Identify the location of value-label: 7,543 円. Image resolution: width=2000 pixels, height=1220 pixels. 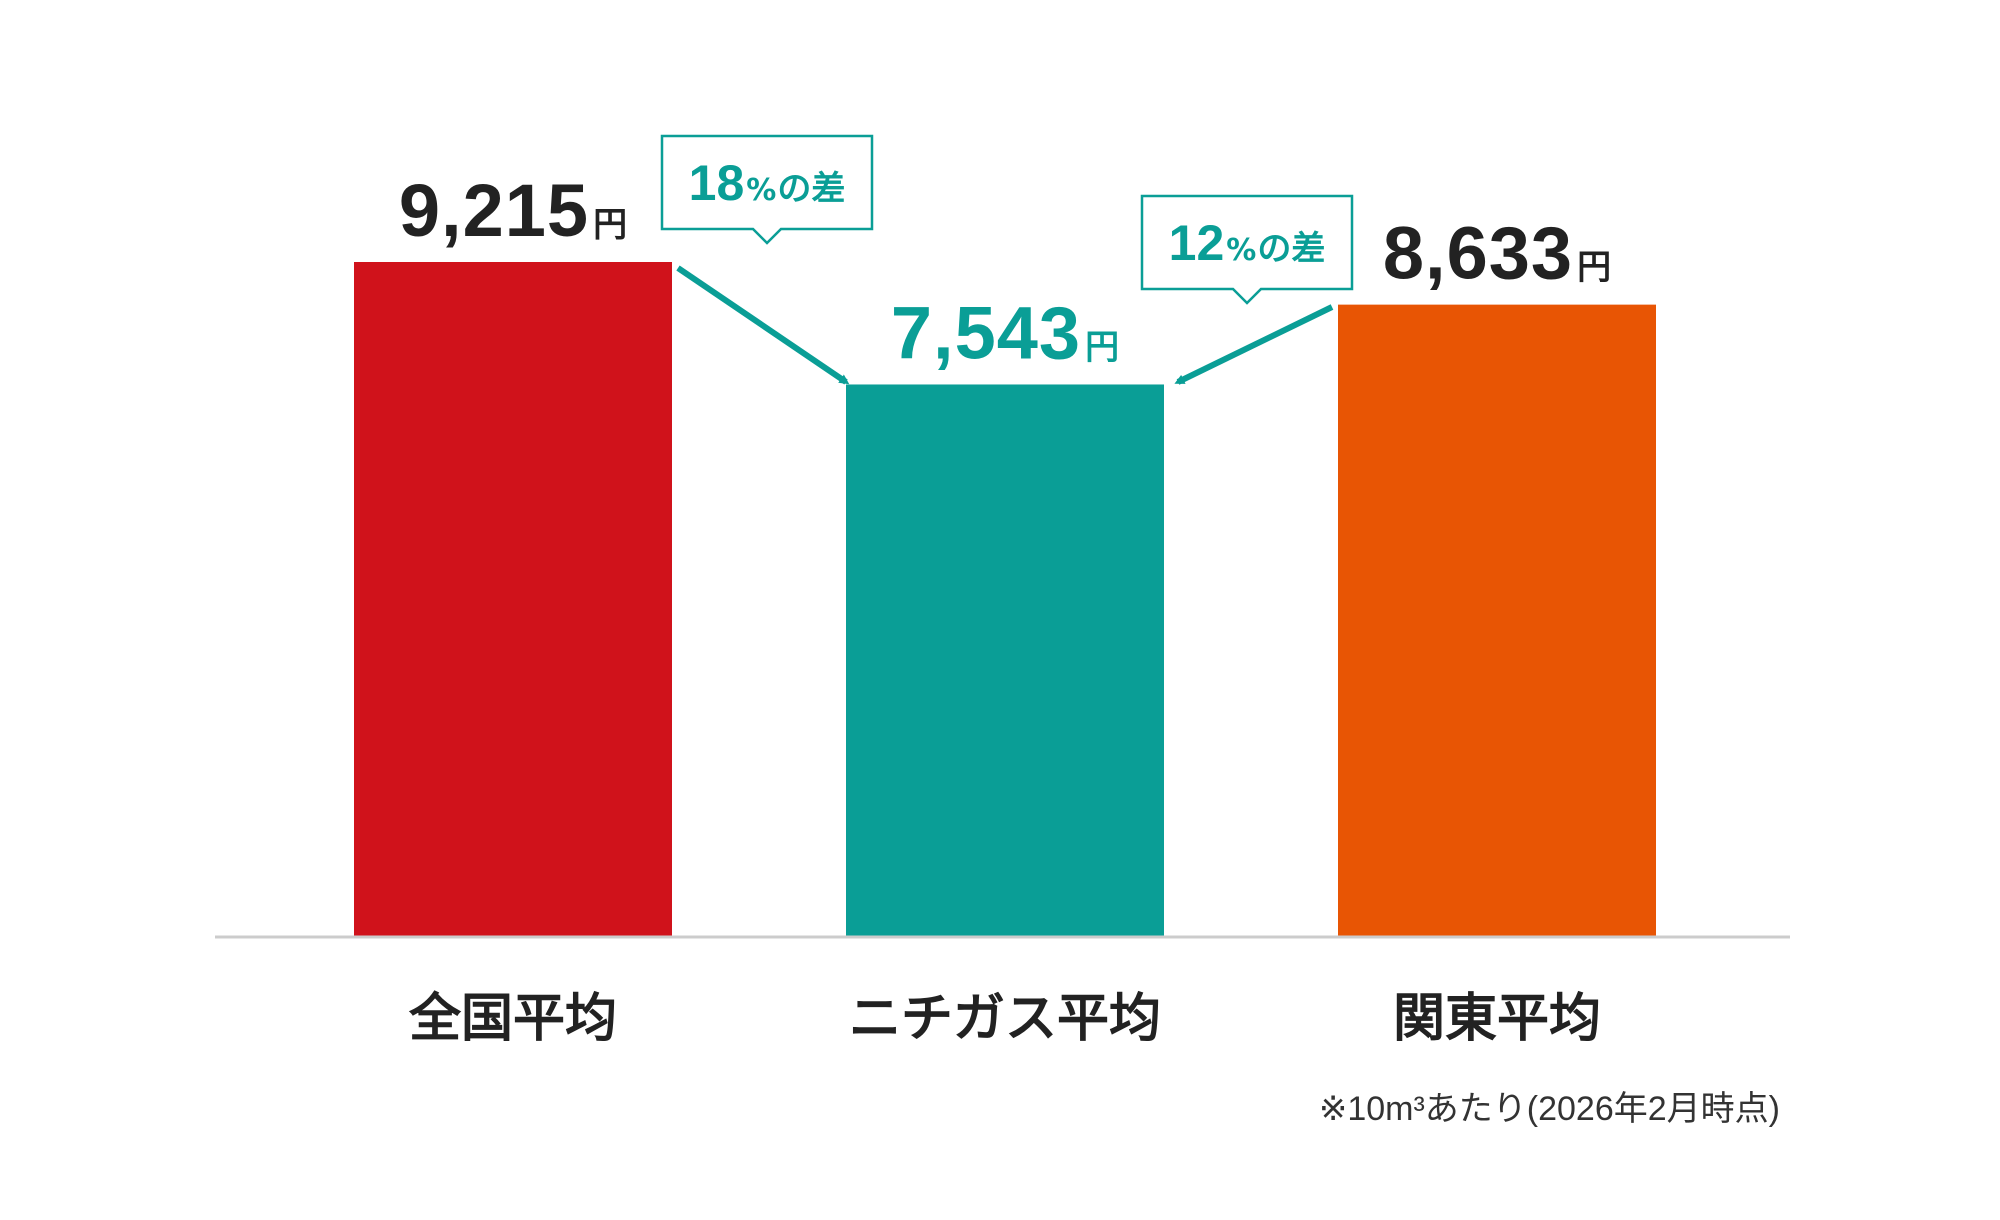
(1005, 332).